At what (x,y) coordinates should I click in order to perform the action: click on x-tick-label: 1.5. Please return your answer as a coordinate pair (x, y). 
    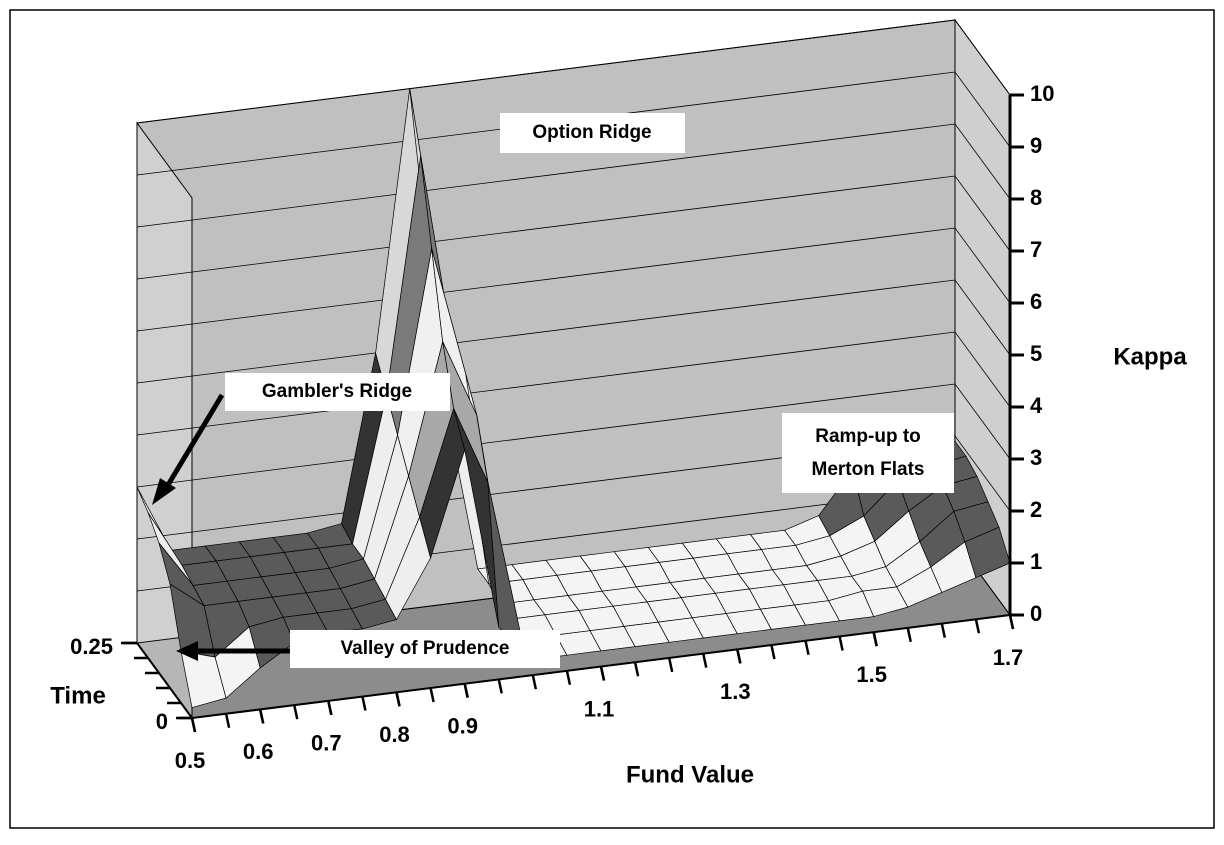
    Looking at the image, I should click on (871, 674).